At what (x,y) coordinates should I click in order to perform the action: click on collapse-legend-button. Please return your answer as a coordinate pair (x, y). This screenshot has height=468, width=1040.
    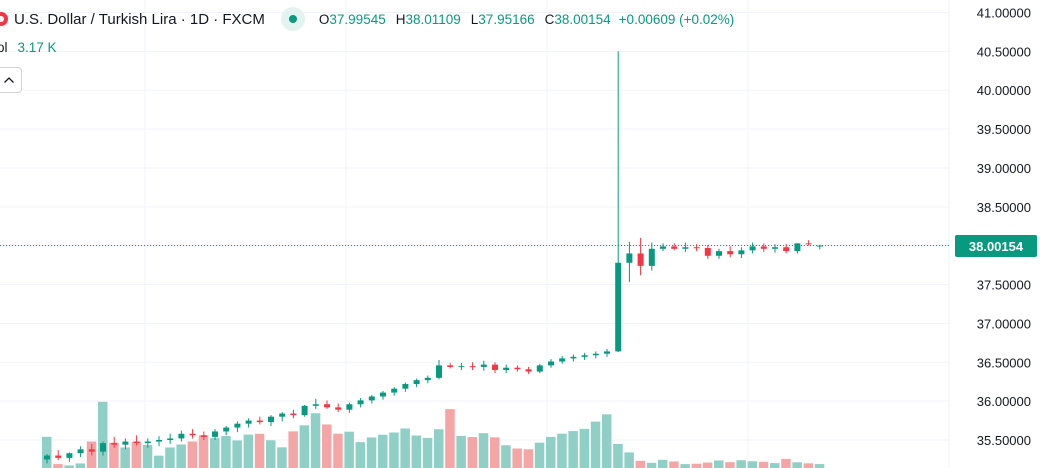
    Looking at the image, I should click on (11, 80).